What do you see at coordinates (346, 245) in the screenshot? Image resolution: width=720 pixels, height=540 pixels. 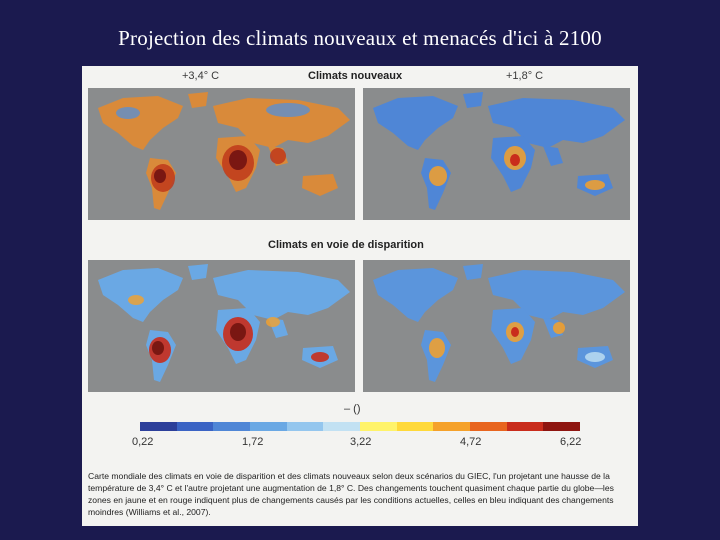 I see `disappearing-climates-heading: Climats en voie de disparition` at bounding box center [346, 245].